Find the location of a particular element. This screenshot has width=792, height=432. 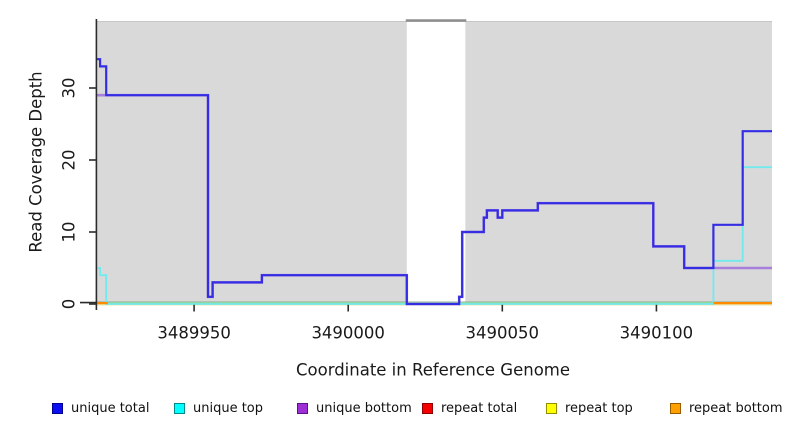

x-tick-label: 3490100 is located at coordinates (656, 333).